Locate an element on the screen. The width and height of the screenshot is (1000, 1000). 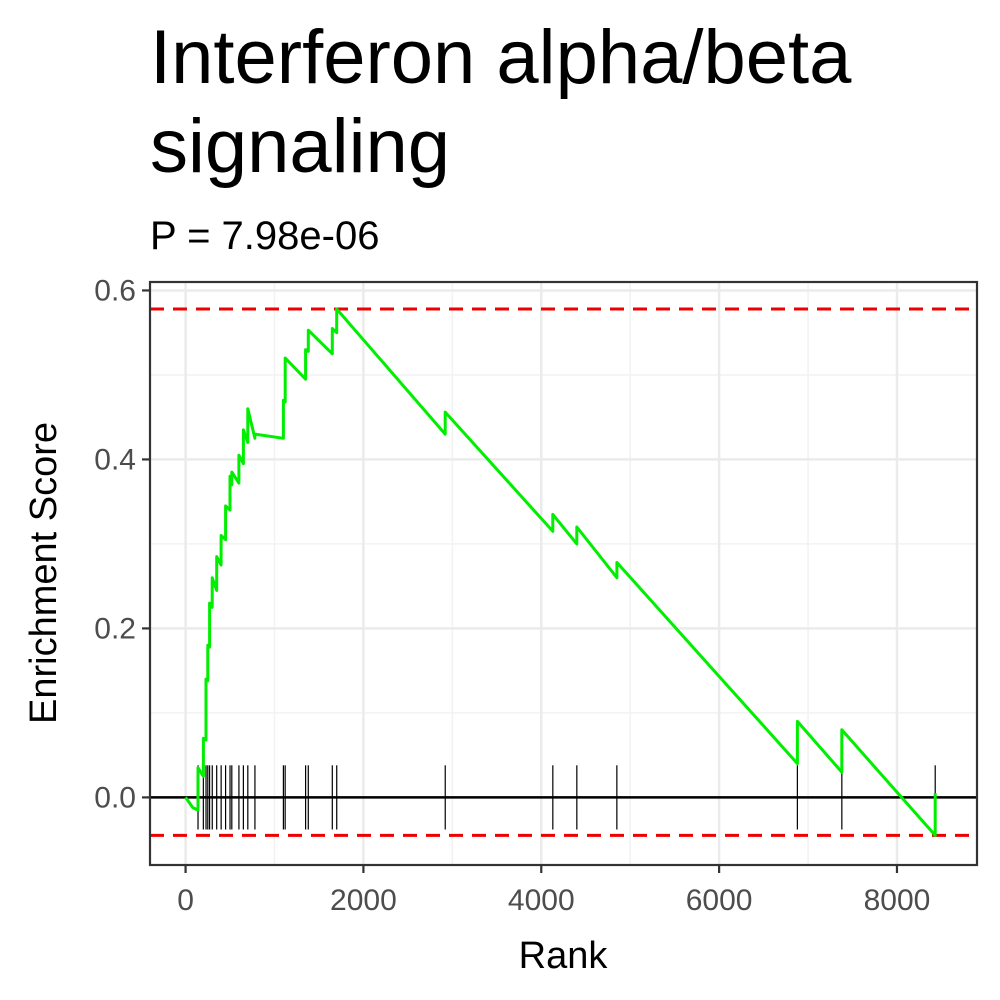
chart-subtitle: P = 7.98e-06 is located at coordinates (264, 236).